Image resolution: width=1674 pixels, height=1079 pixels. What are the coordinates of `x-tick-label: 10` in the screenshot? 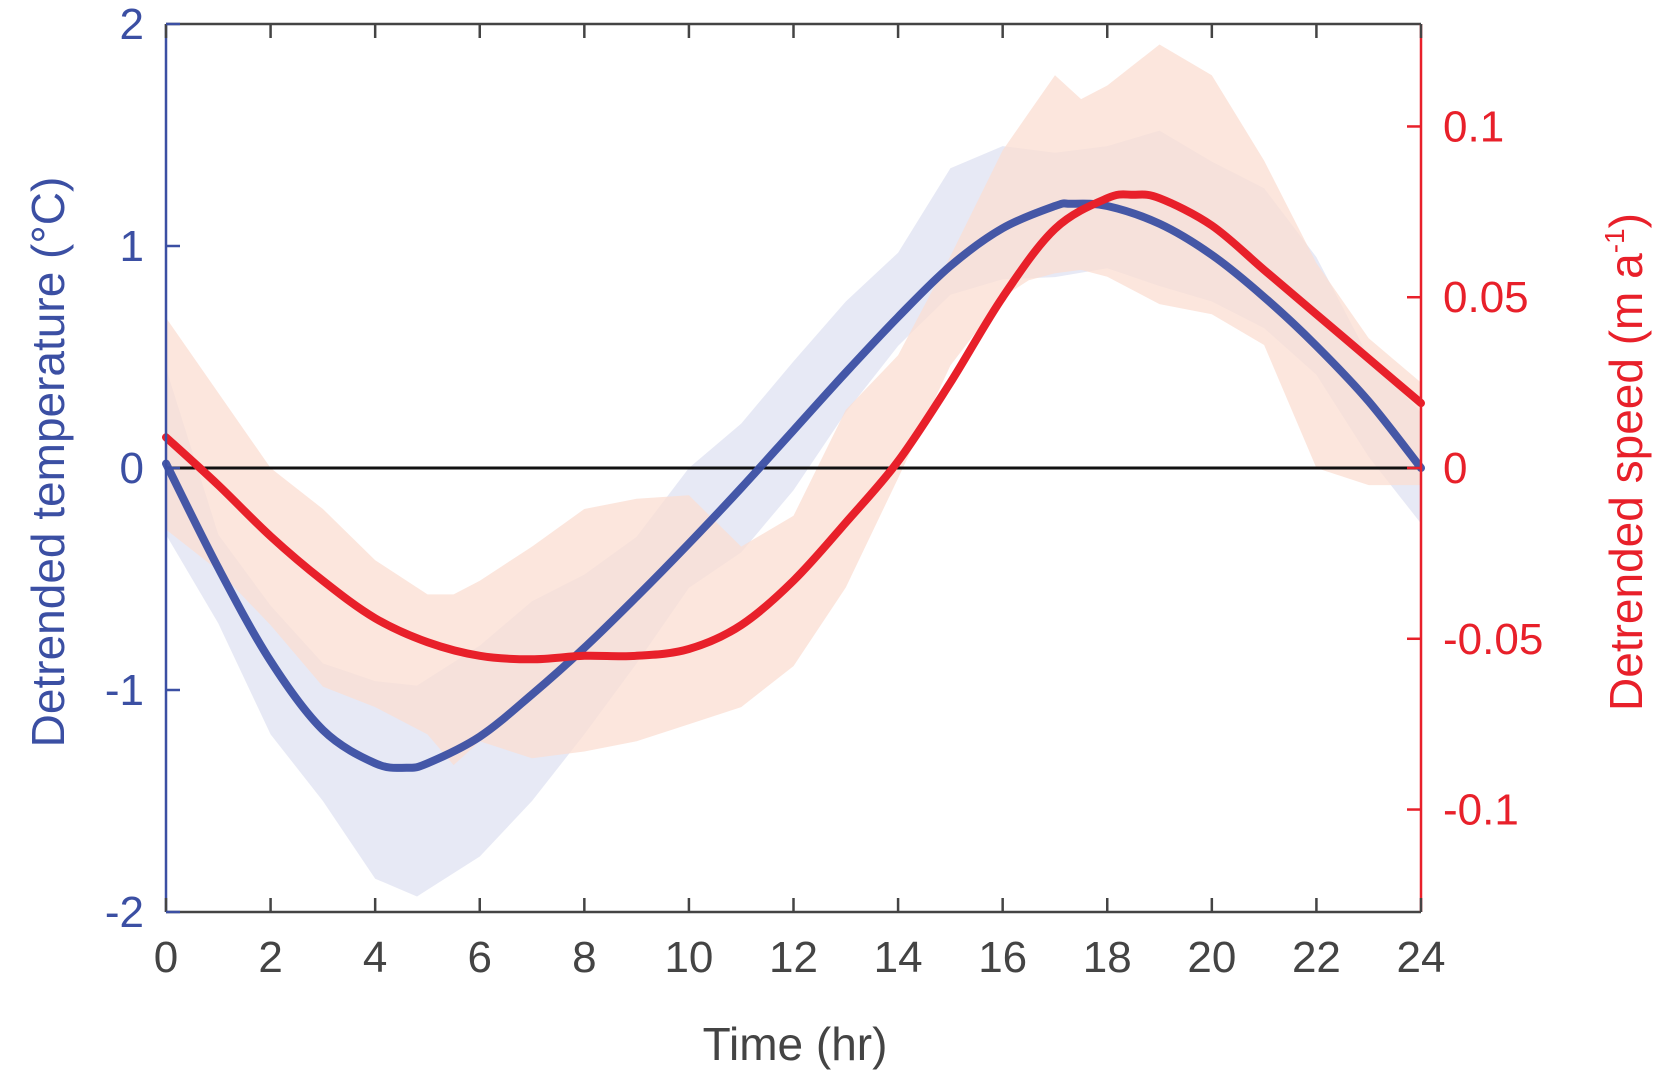 It's located at (688, 957).